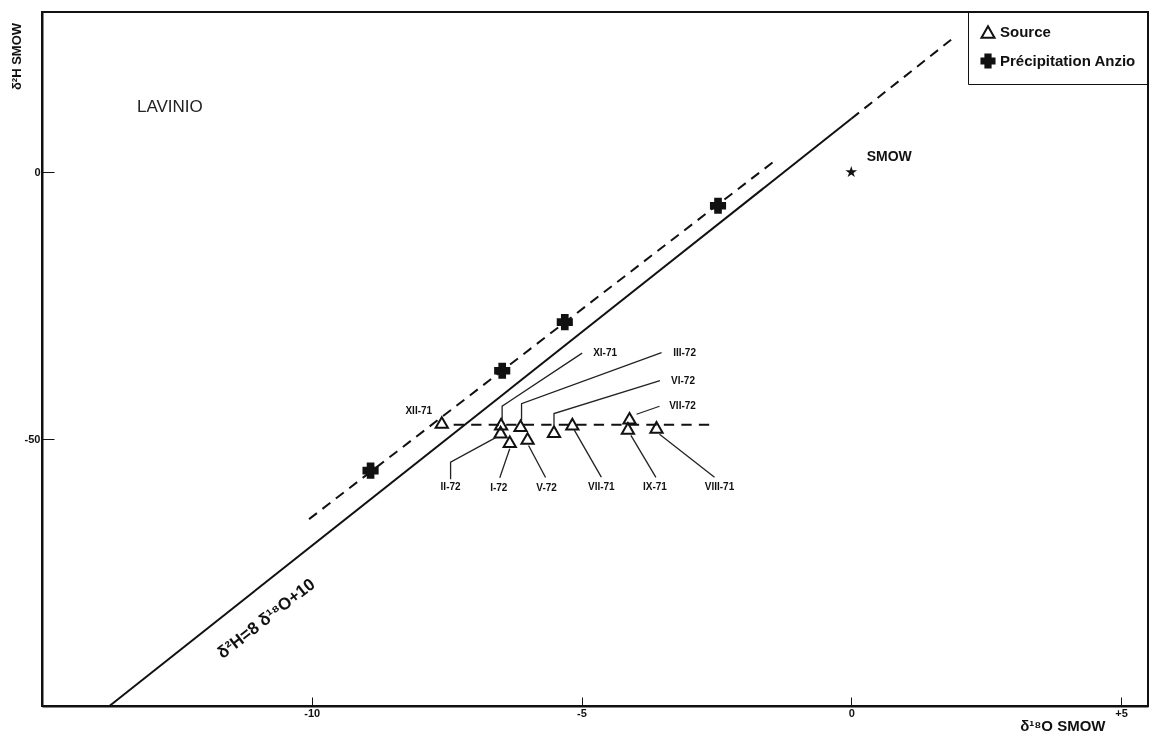  Describe the element at coordinates (419, 410) in the screenshot. I see `annotation: XII-71` at that location.